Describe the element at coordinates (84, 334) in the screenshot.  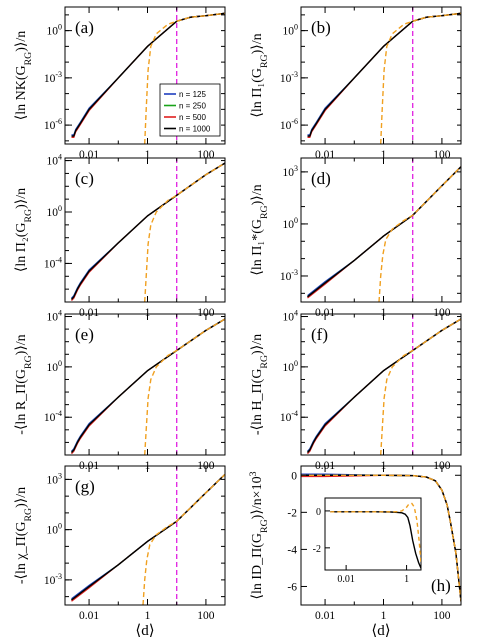
I see `panel-label: (e)` at that location.